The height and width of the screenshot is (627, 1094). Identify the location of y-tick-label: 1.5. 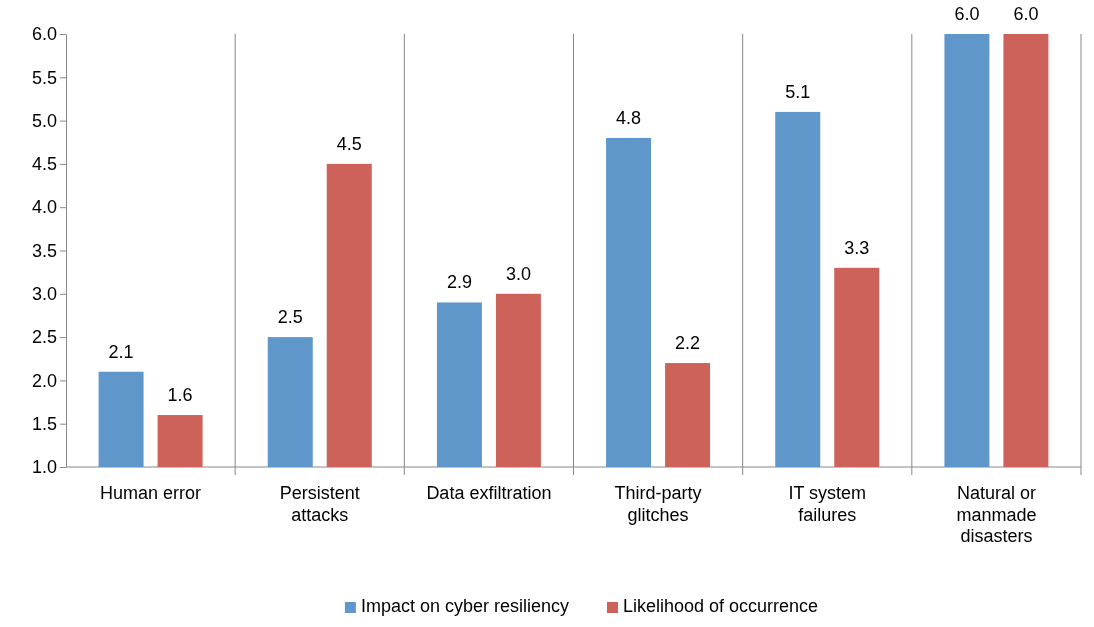
(44, 423).